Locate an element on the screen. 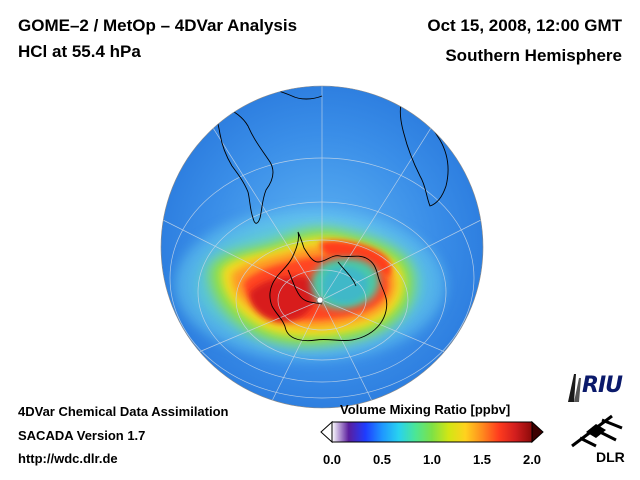 The image size is (640, 480). colorbar-ramp is located at coordinates (432, 432).